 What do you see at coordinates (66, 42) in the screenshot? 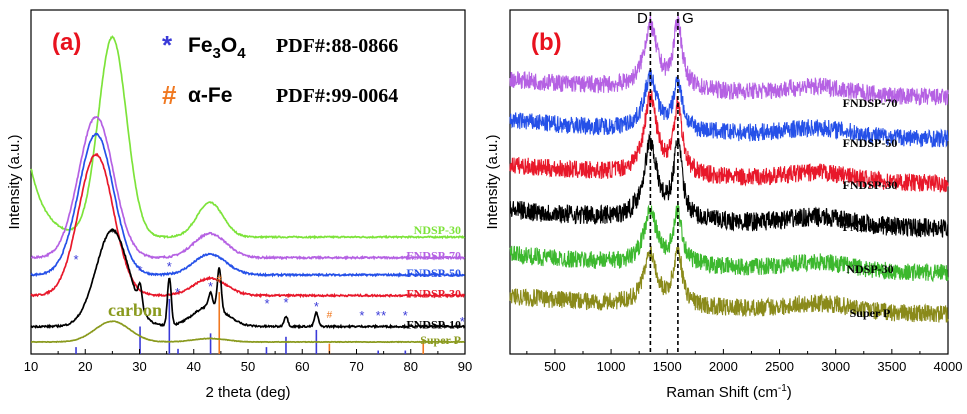
I see `panel-label-a: (a)` at bounding box center [66, 42].